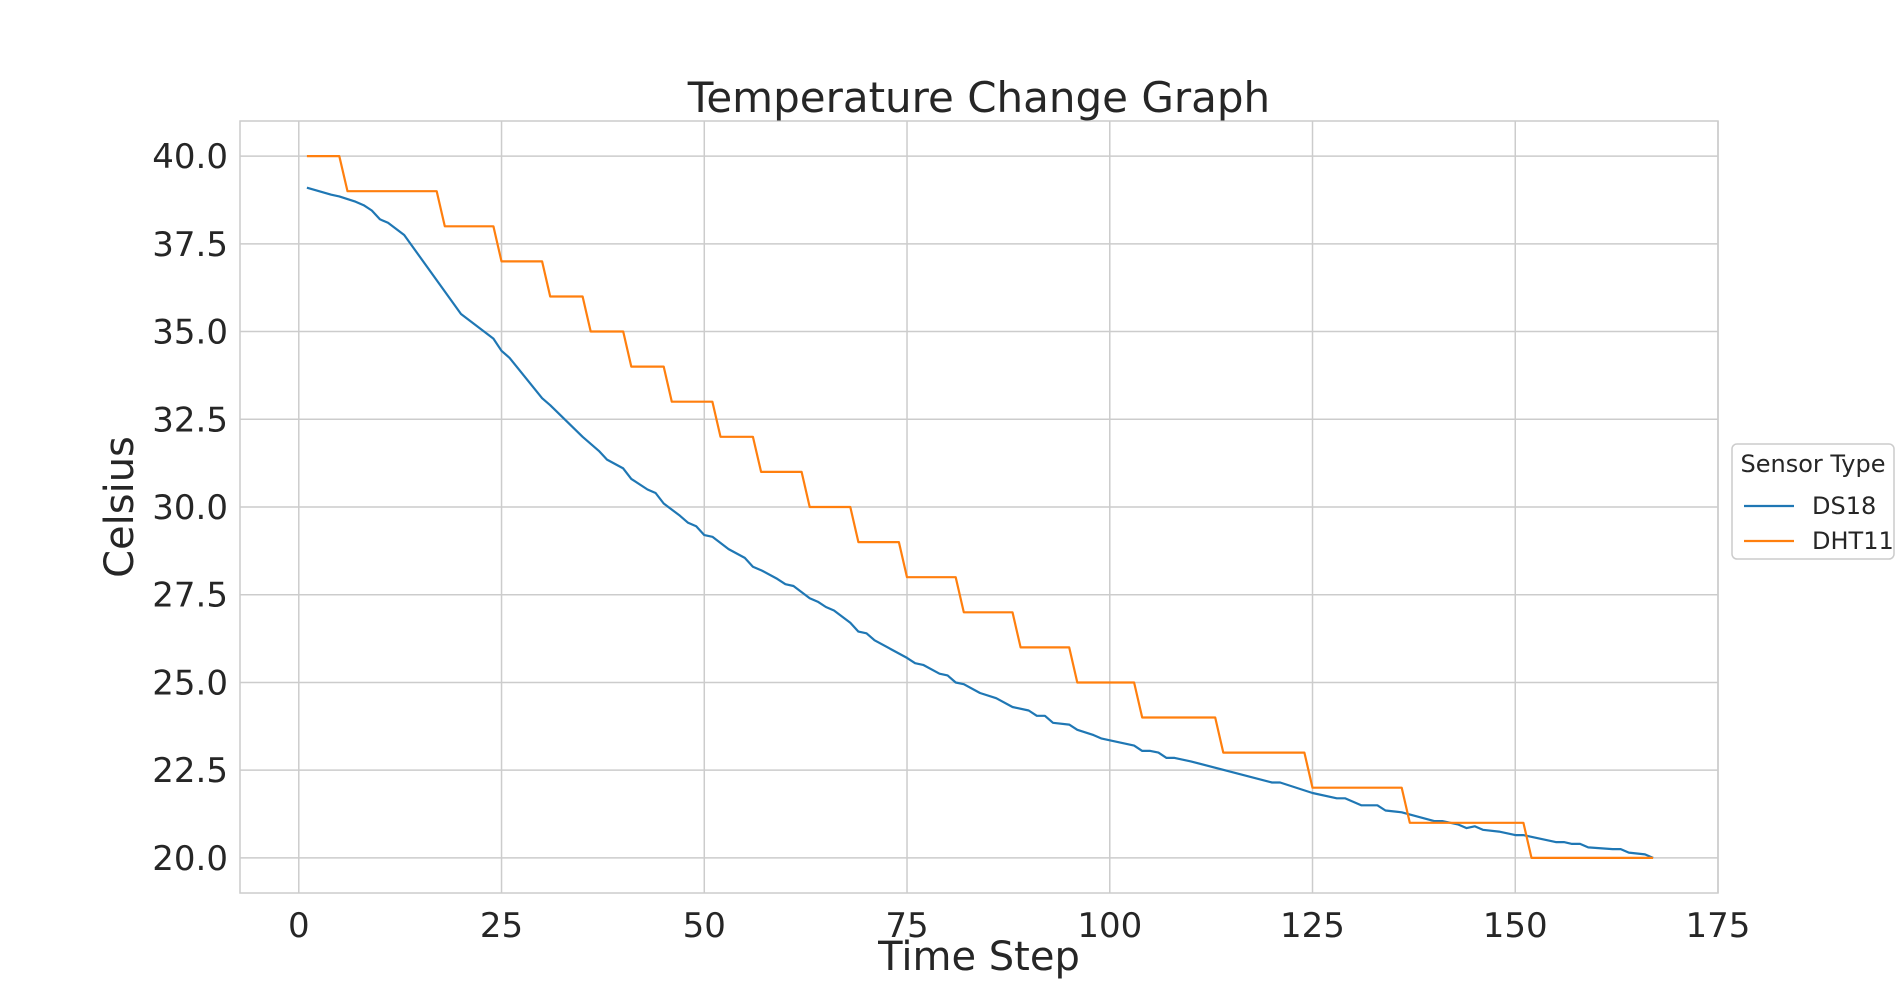 This screenshot has height=1000, width=1900. What do you see at coordinates (190, 333) in the screenshot?
I see `y-tick-label: 35.0` at bounding box center [190, 333].